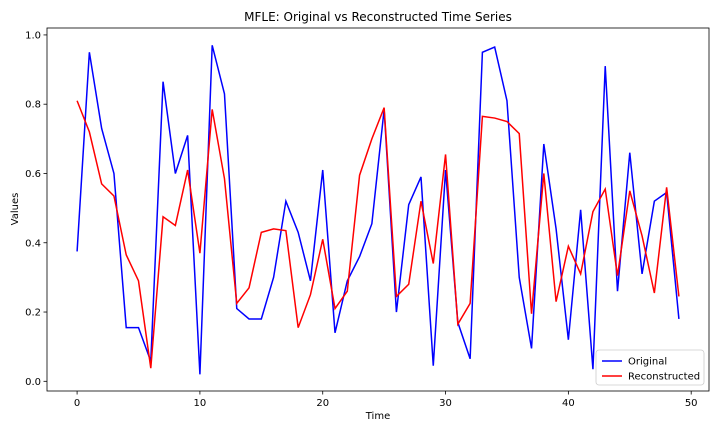 The height and width of the screenshot is (432, 720). What do you see at coordinates (33, 105) in the screenshot?
I see `y-tick-label: 0.8` at bounding box center [33, 105].